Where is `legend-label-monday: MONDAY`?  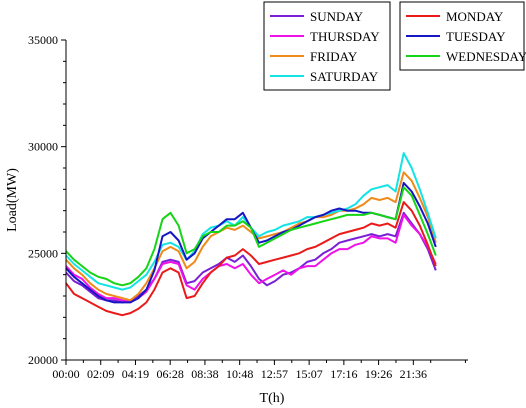
legend-label-monday: MONDAY is located at coordinates (475, 16).